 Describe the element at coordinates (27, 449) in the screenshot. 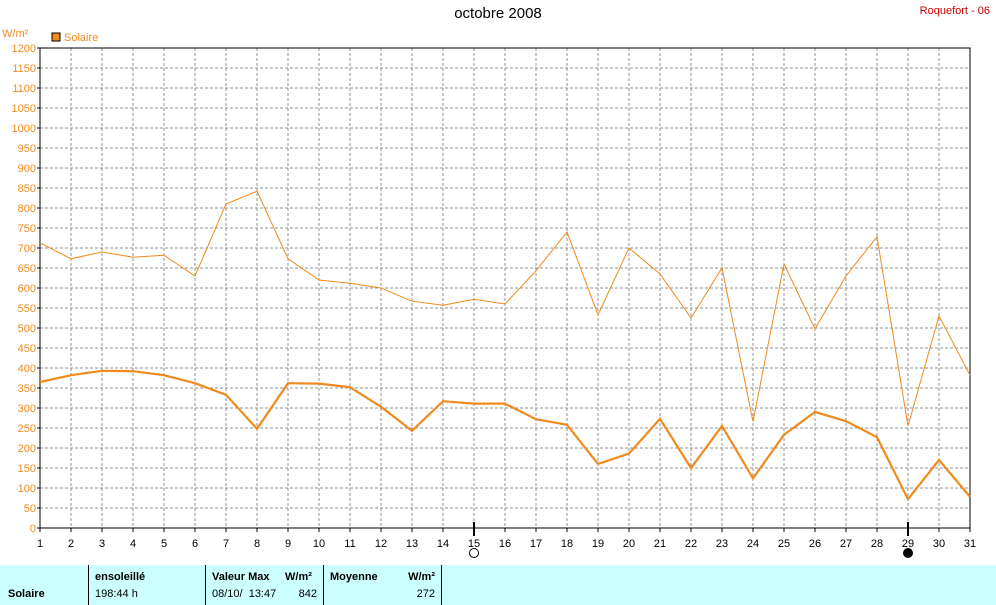

I see `y-tick-label: 200` at that location.